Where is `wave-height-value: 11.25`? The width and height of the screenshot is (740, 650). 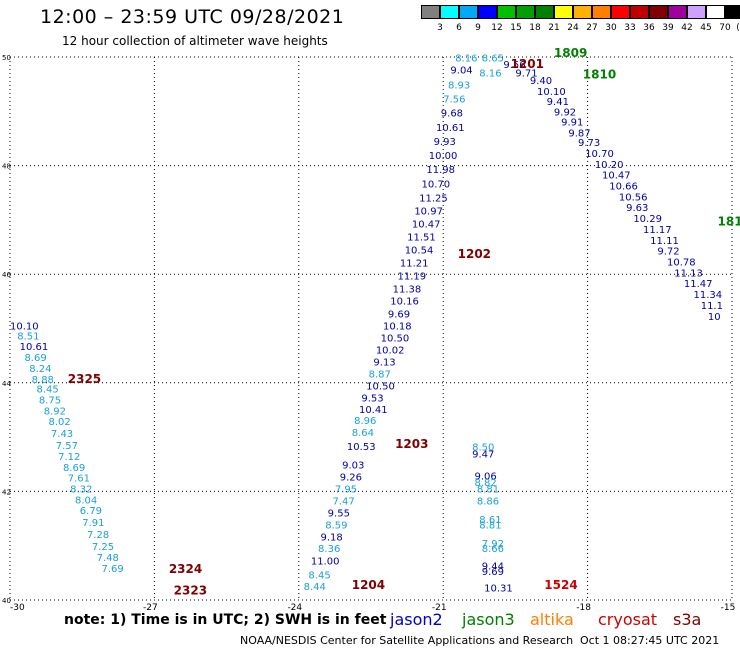 wave-height-value: 11.25 is located at coordinates (433, 198).